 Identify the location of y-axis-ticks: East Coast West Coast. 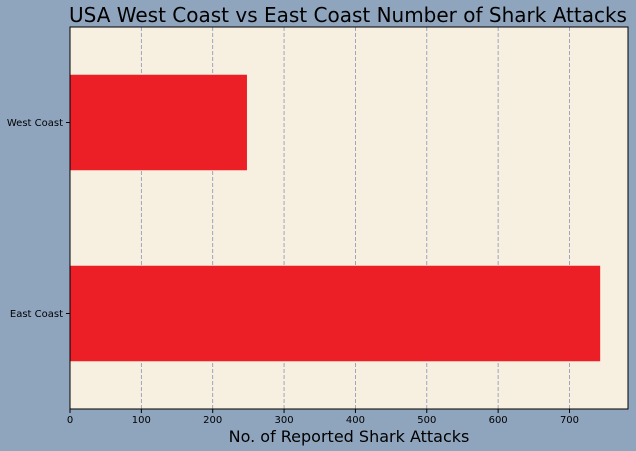
(38, 219).